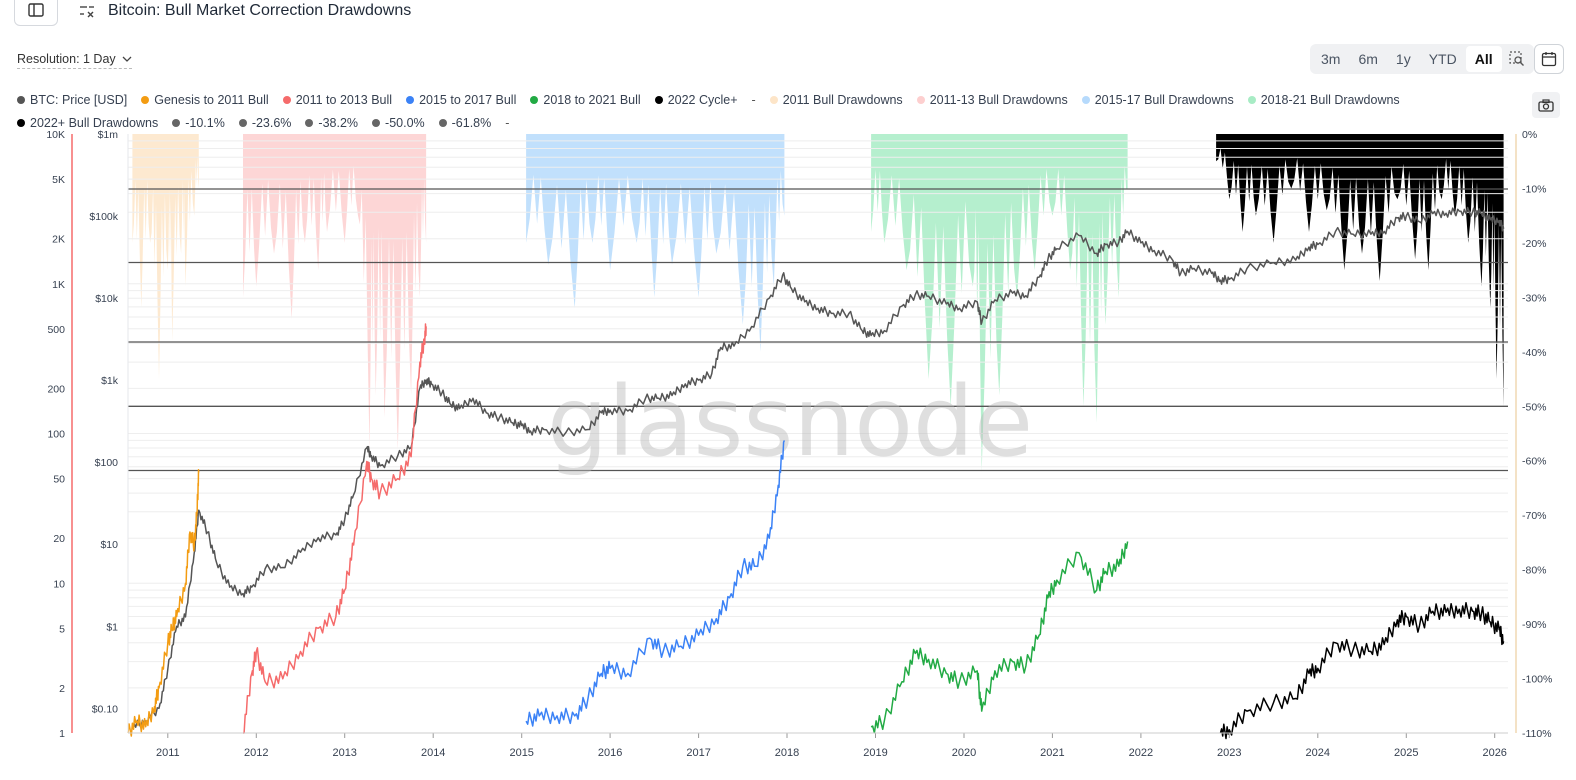 This screenshot has width=1576, height=780. What do you see at coordinates (696, 100) in the screenshot?
I see `legend-item: 2022 Cycle+` at bounding box center [696, 100].